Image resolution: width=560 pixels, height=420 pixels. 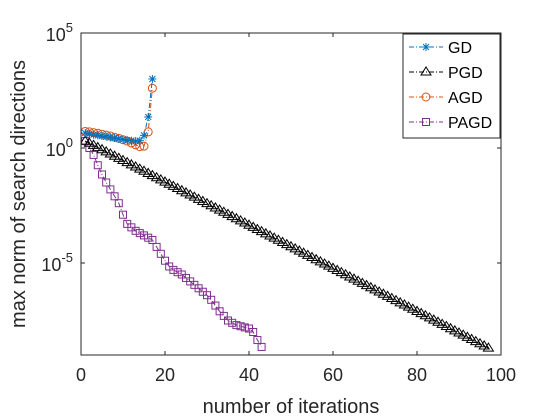 I want to click on legend-label-gd: GD, so click(x=460, y=48).